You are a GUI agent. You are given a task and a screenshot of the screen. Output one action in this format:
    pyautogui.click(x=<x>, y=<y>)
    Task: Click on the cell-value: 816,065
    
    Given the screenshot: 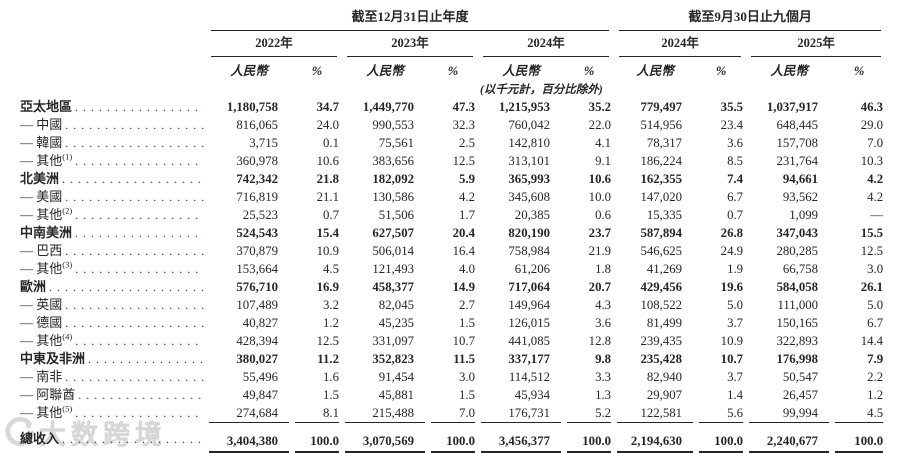 What is the action you would take?
    pyautogui.click(x=257, y=125)
    